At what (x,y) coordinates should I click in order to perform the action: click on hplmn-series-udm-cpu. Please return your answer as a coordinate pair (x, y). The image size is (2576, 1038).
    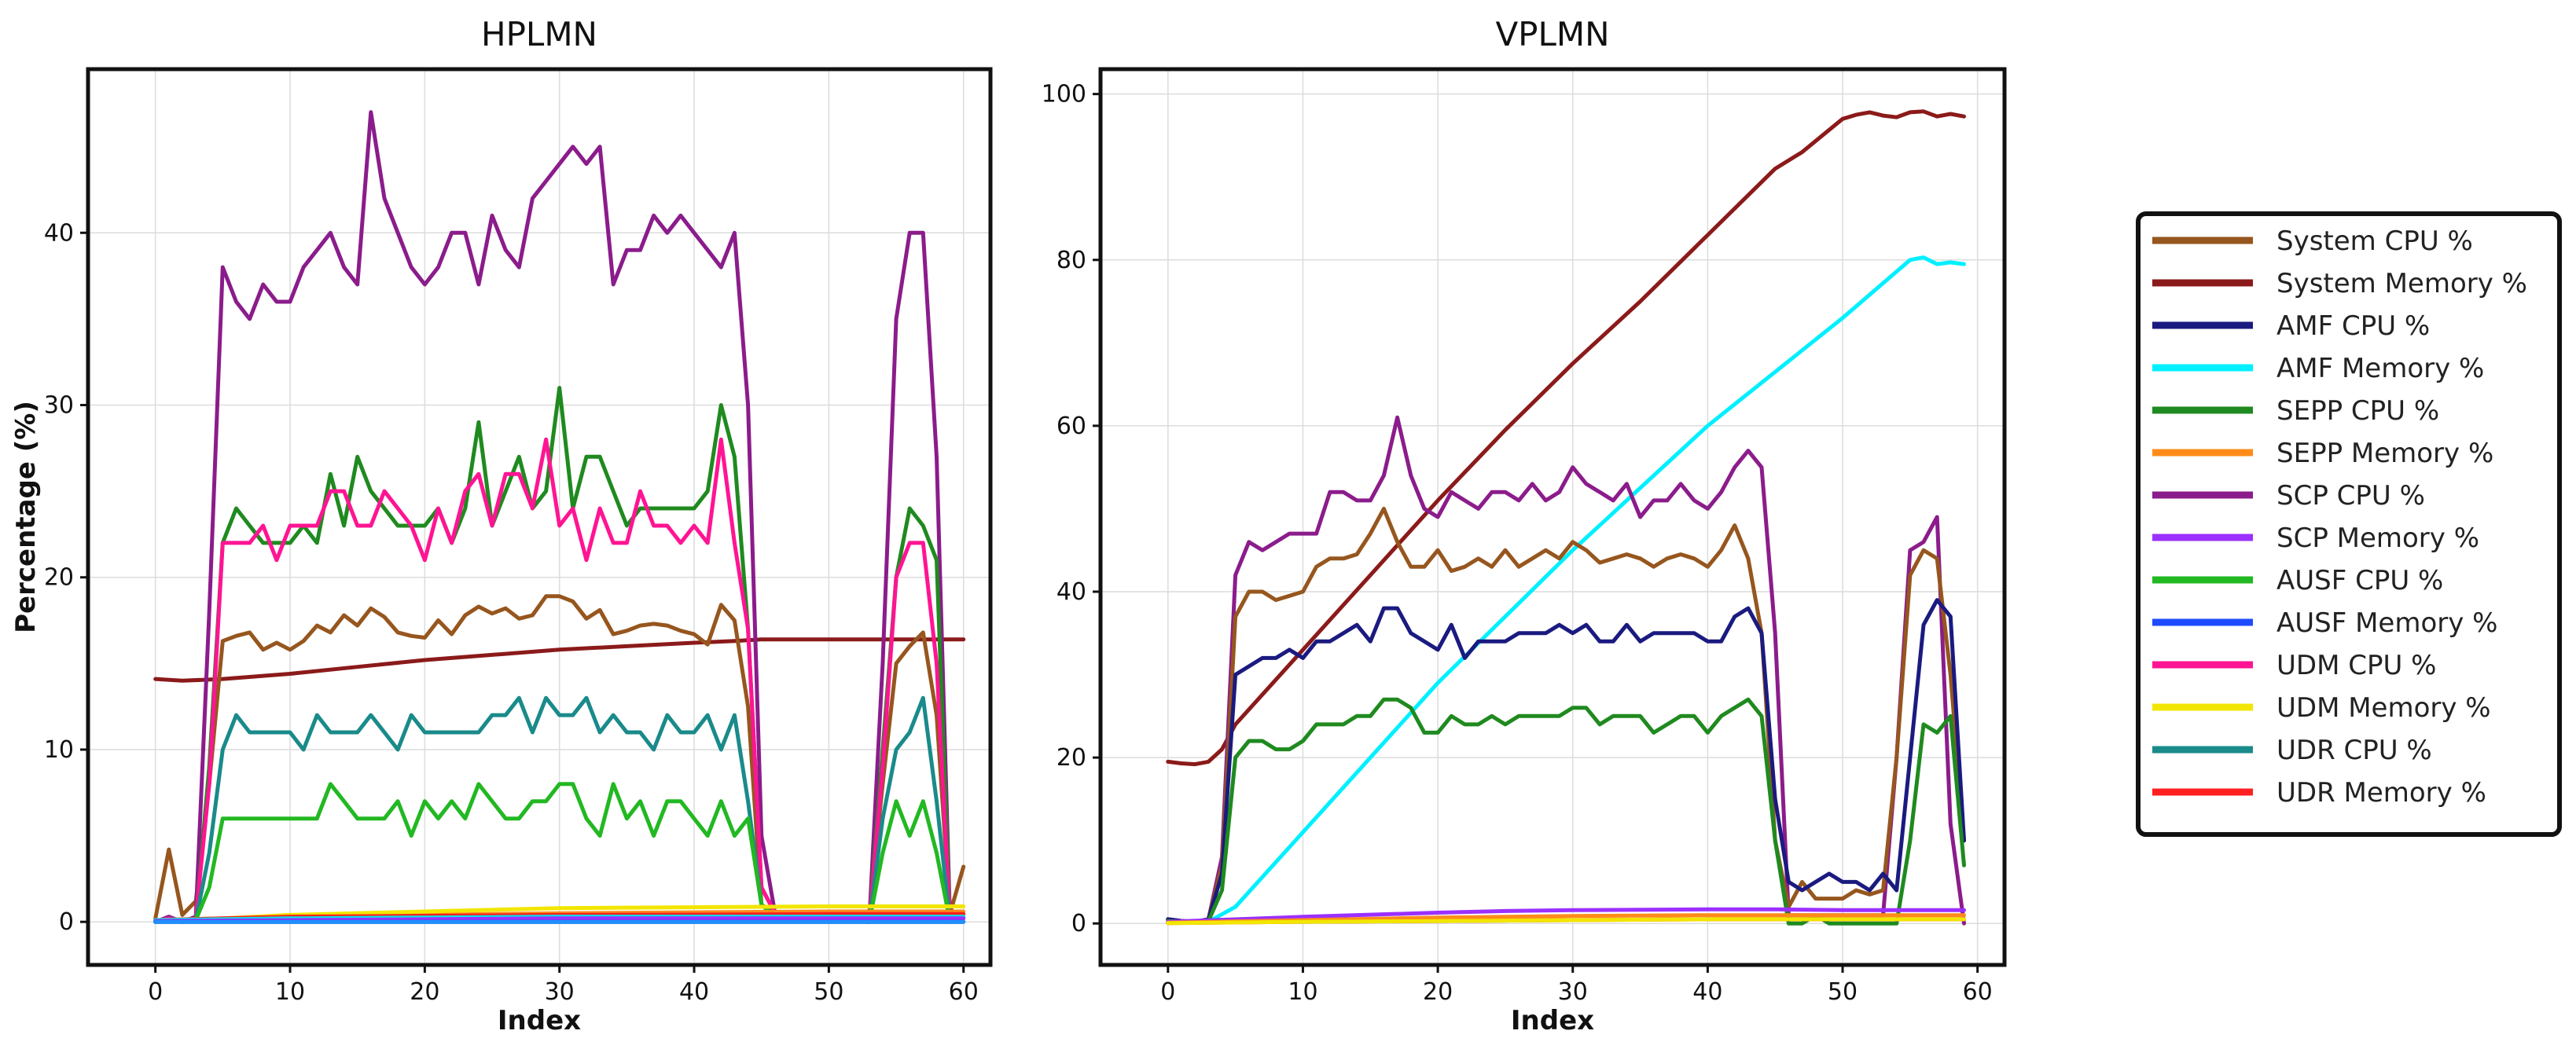
    Looking at the image, I should click on (553, 680).